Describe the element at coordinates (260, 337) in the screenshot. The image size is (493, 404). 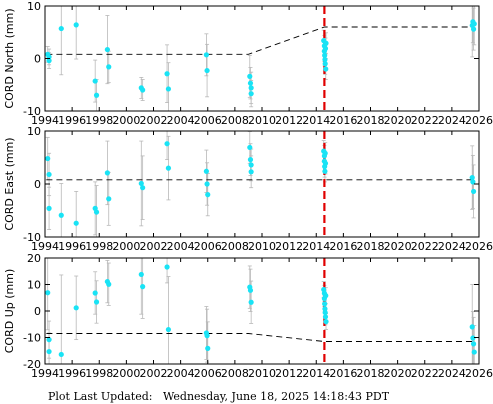
I see `trend-line` at that location.